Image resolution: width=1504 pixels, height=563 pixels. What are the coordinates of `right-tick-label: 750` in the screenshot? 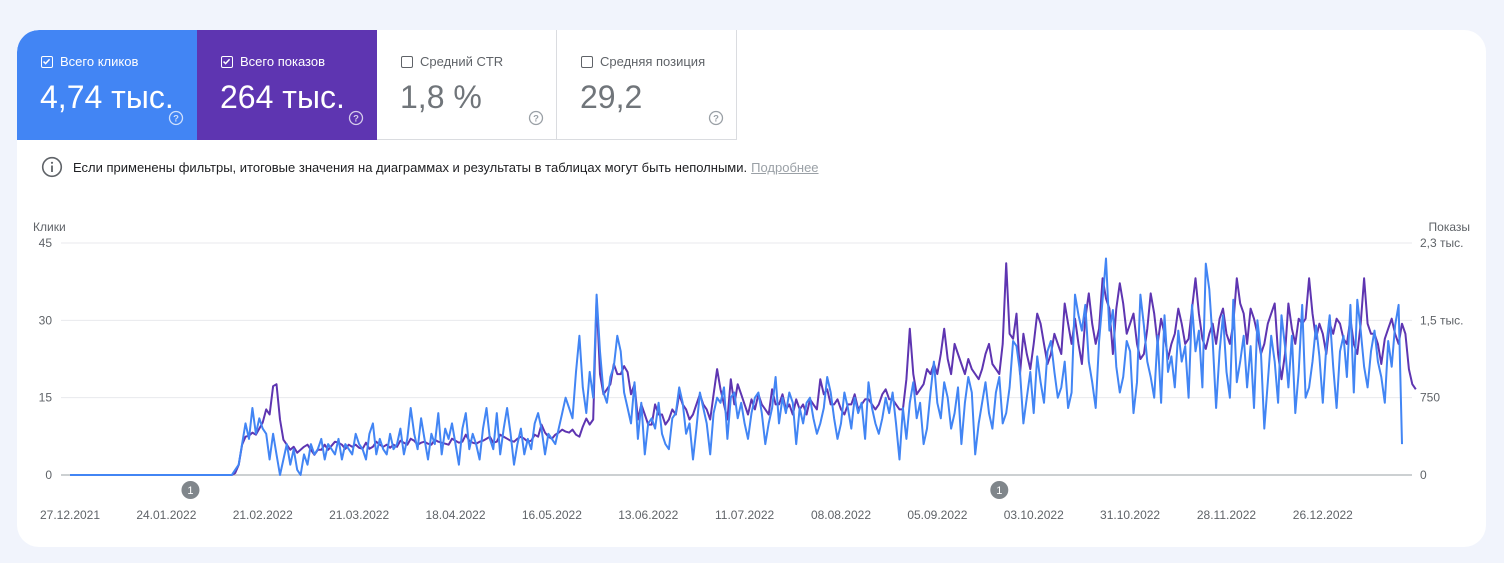 It's located at (1430, 398).